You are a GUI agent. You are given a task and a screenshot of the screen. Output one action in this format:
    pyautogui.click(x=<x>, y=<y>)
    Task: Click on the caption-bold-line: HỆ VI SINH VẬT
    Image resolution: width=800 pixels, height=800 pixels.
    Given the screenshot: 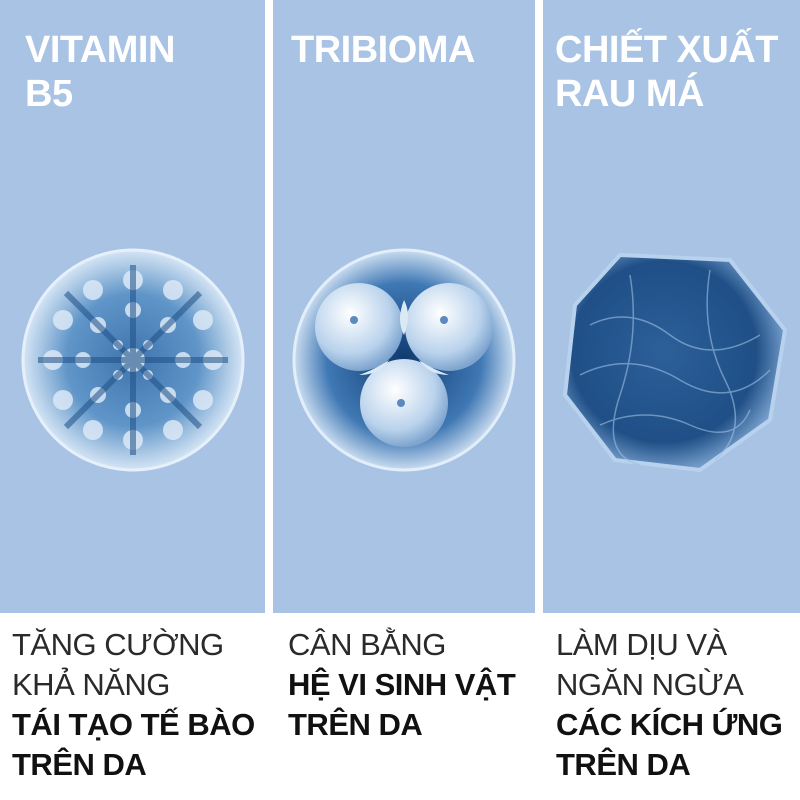 What is the action you would take?
    pyautogui.click(x=402, y=684)
    